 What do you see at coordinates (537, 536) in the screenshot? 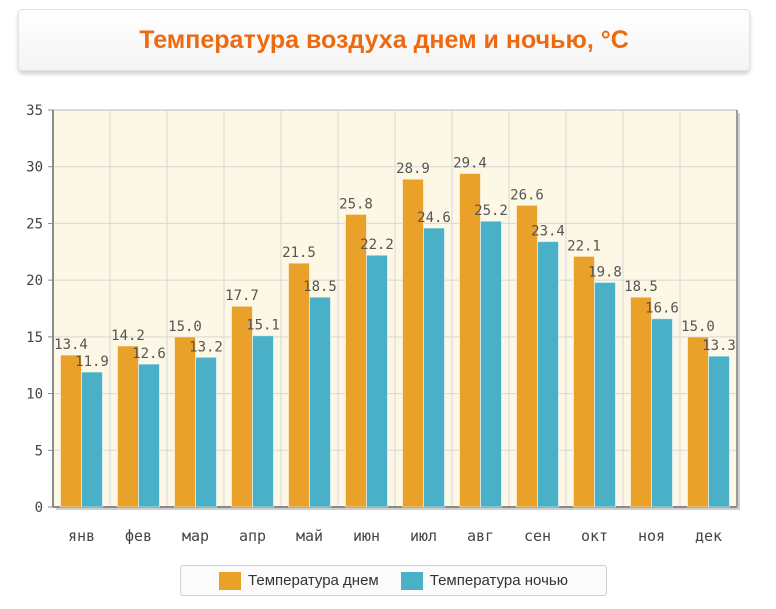
I see `x-tick-label: сен` at bounding box center [537, 536].